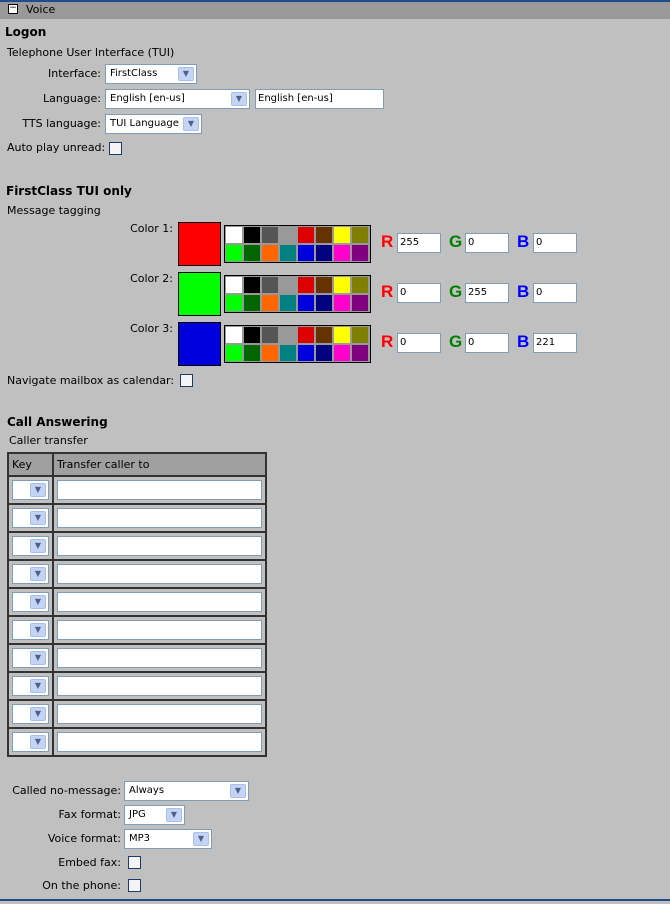 The height and width of the screenshot is (904, 670). I want to click on on-phone-checkbox, so click(134, 885).